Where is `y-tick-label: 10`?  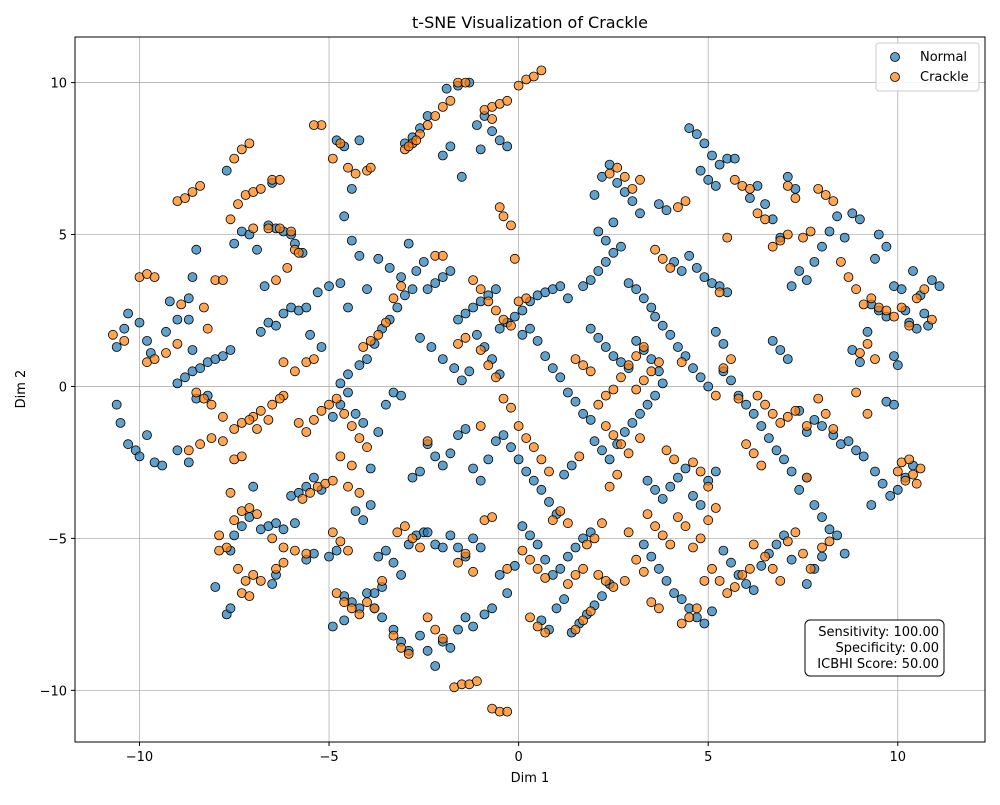 y-tick-label: 10 is located at coordinates (58, 84).